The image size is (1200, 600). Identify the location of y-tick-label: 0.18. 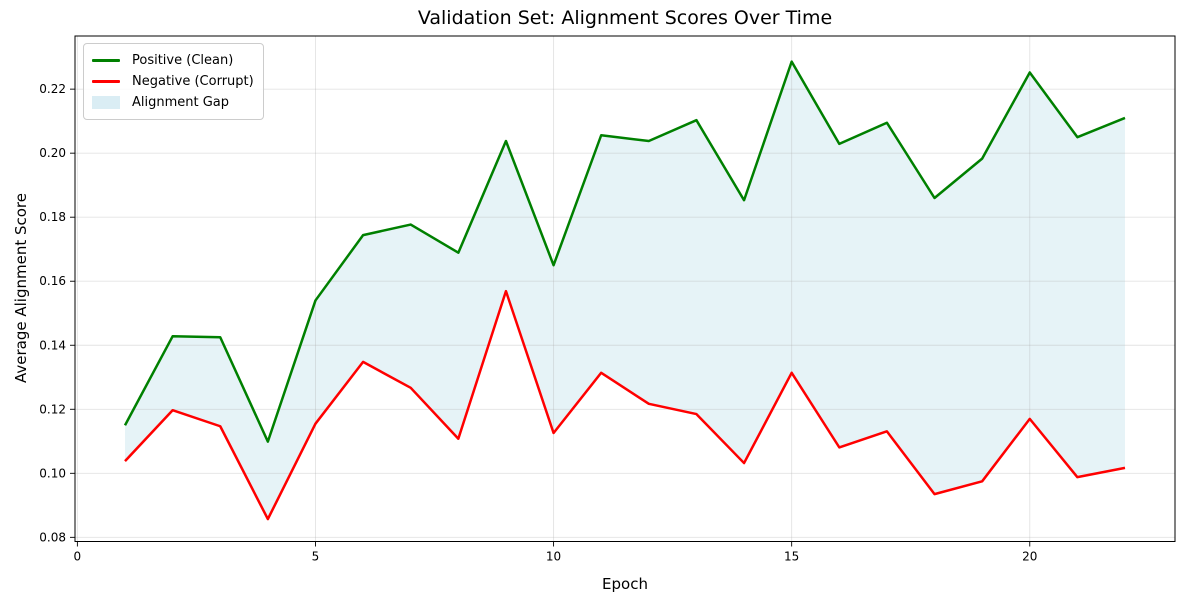
(52, 217).